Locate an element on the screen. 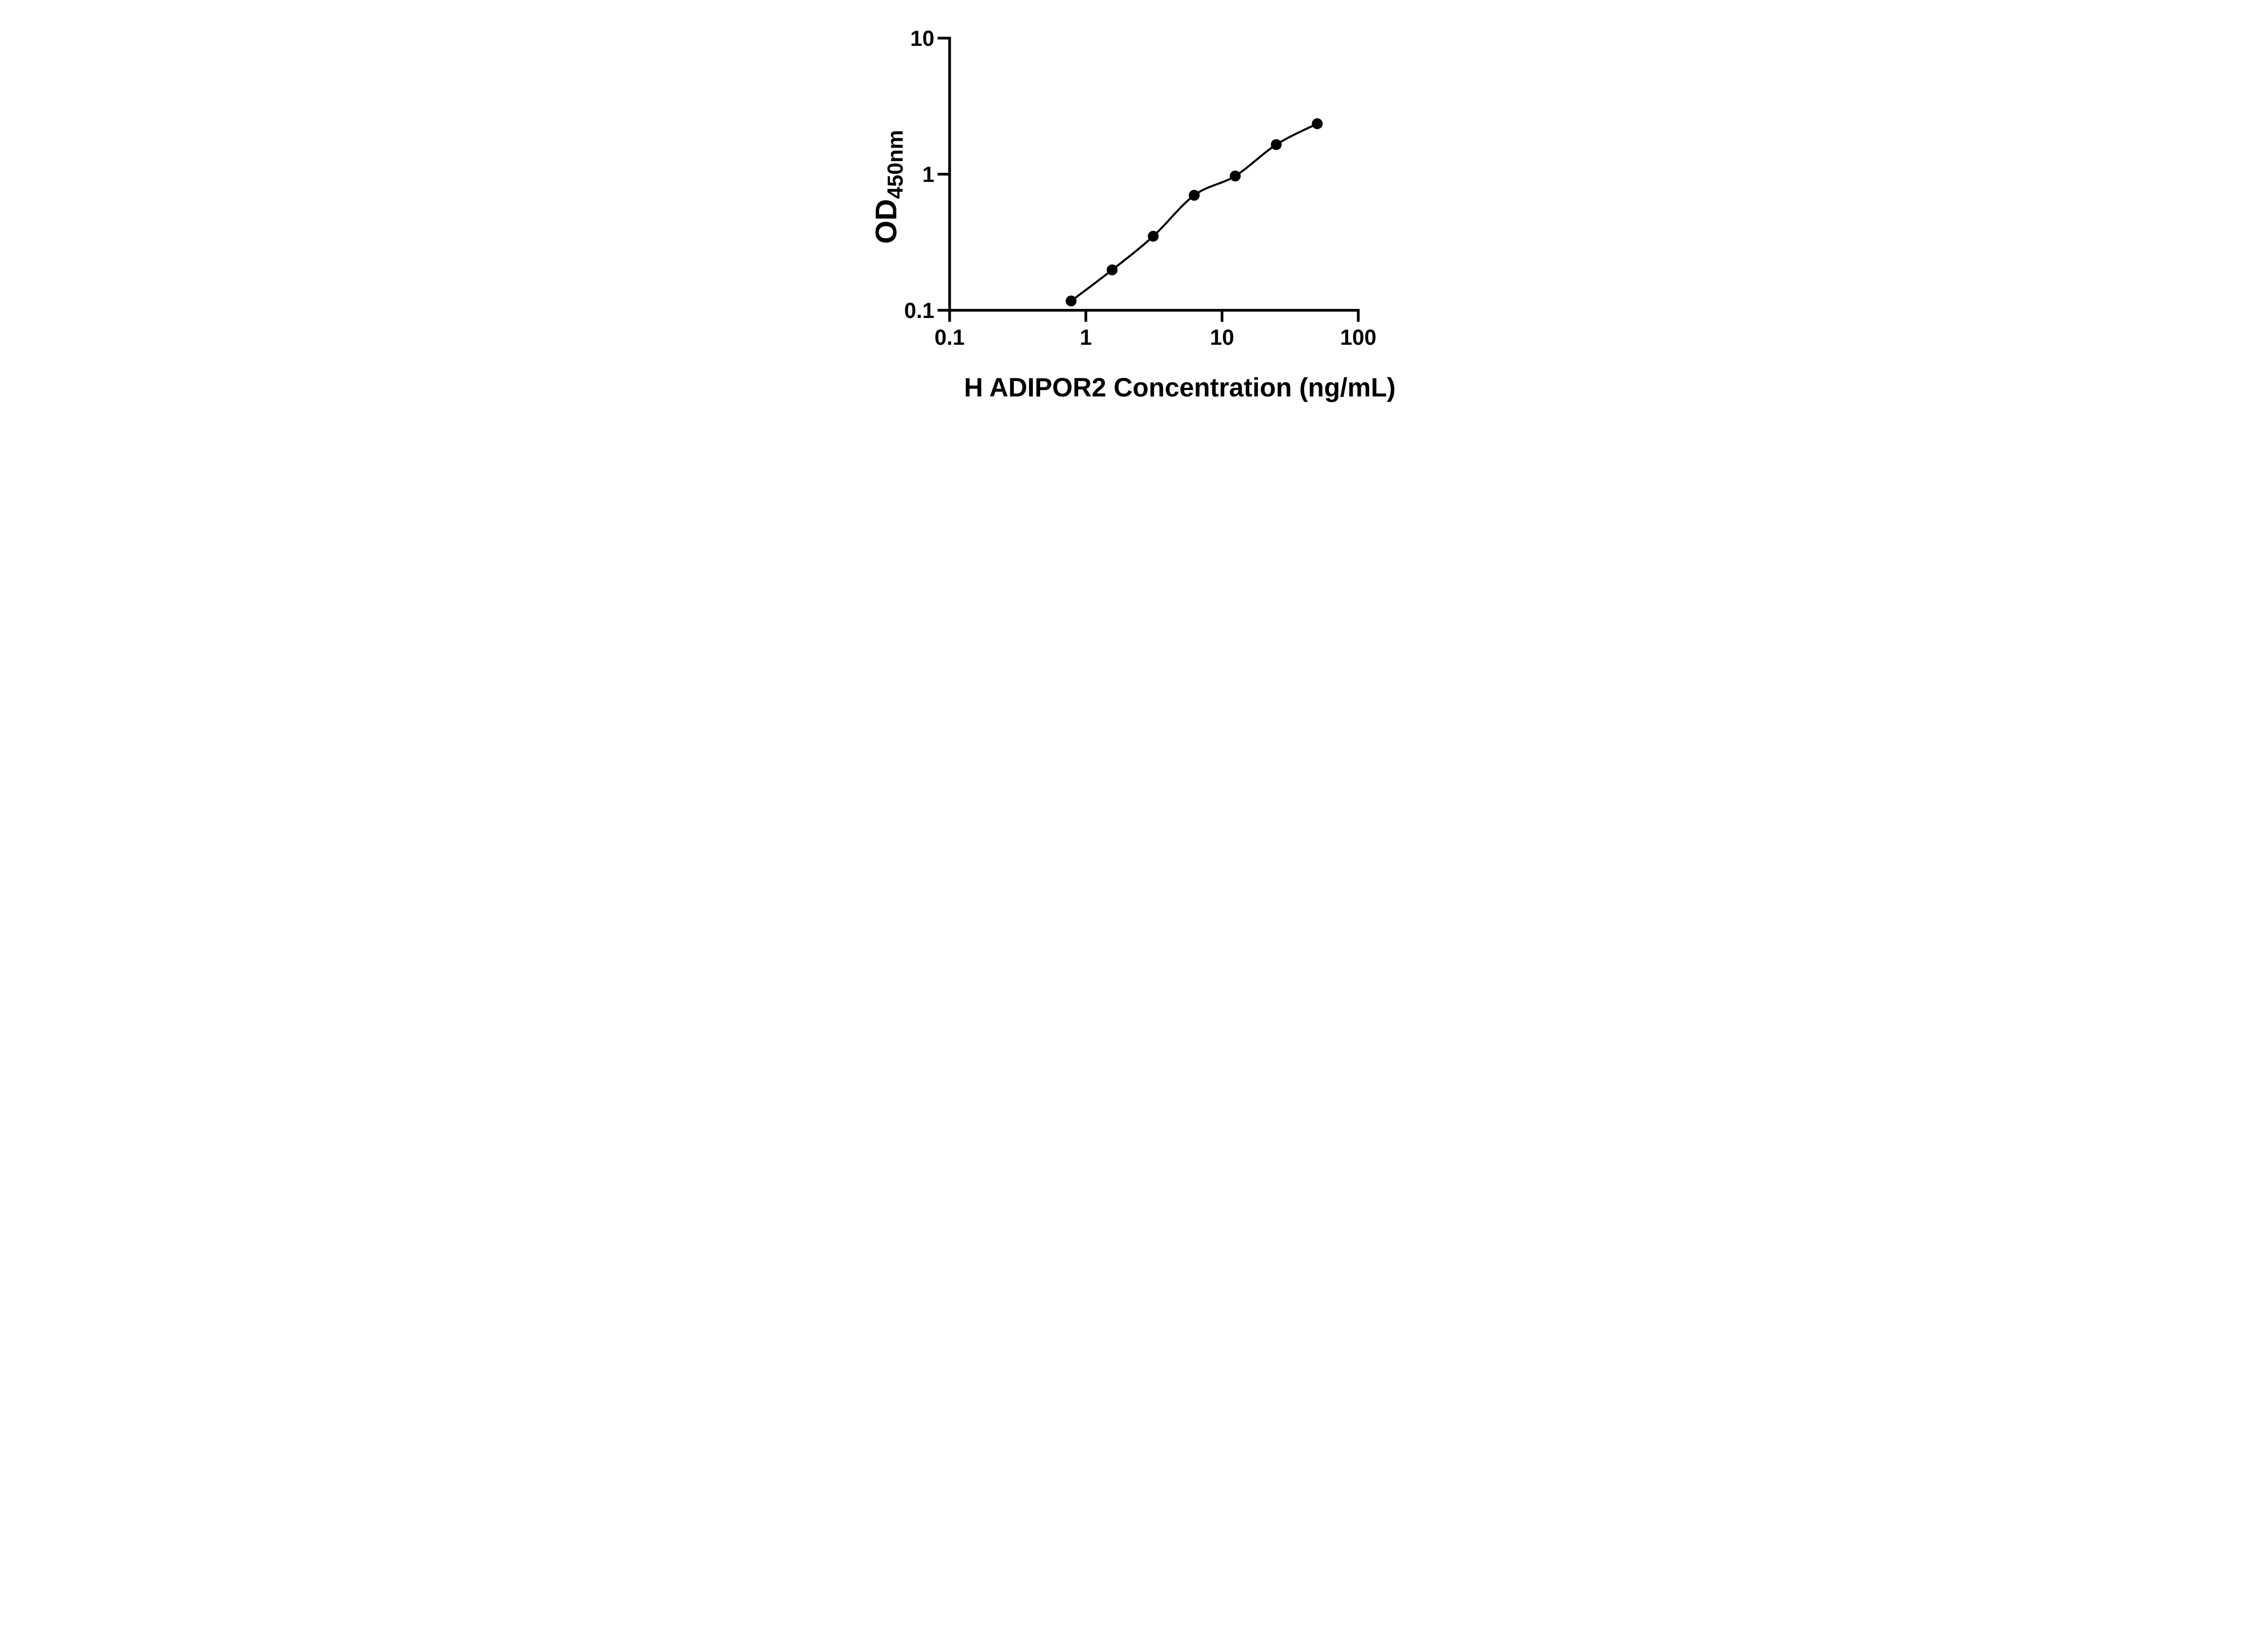 The width and height of the screenshot is (2268, 1633). y-axis-title-main: OD is located at coordinates (886, 221).